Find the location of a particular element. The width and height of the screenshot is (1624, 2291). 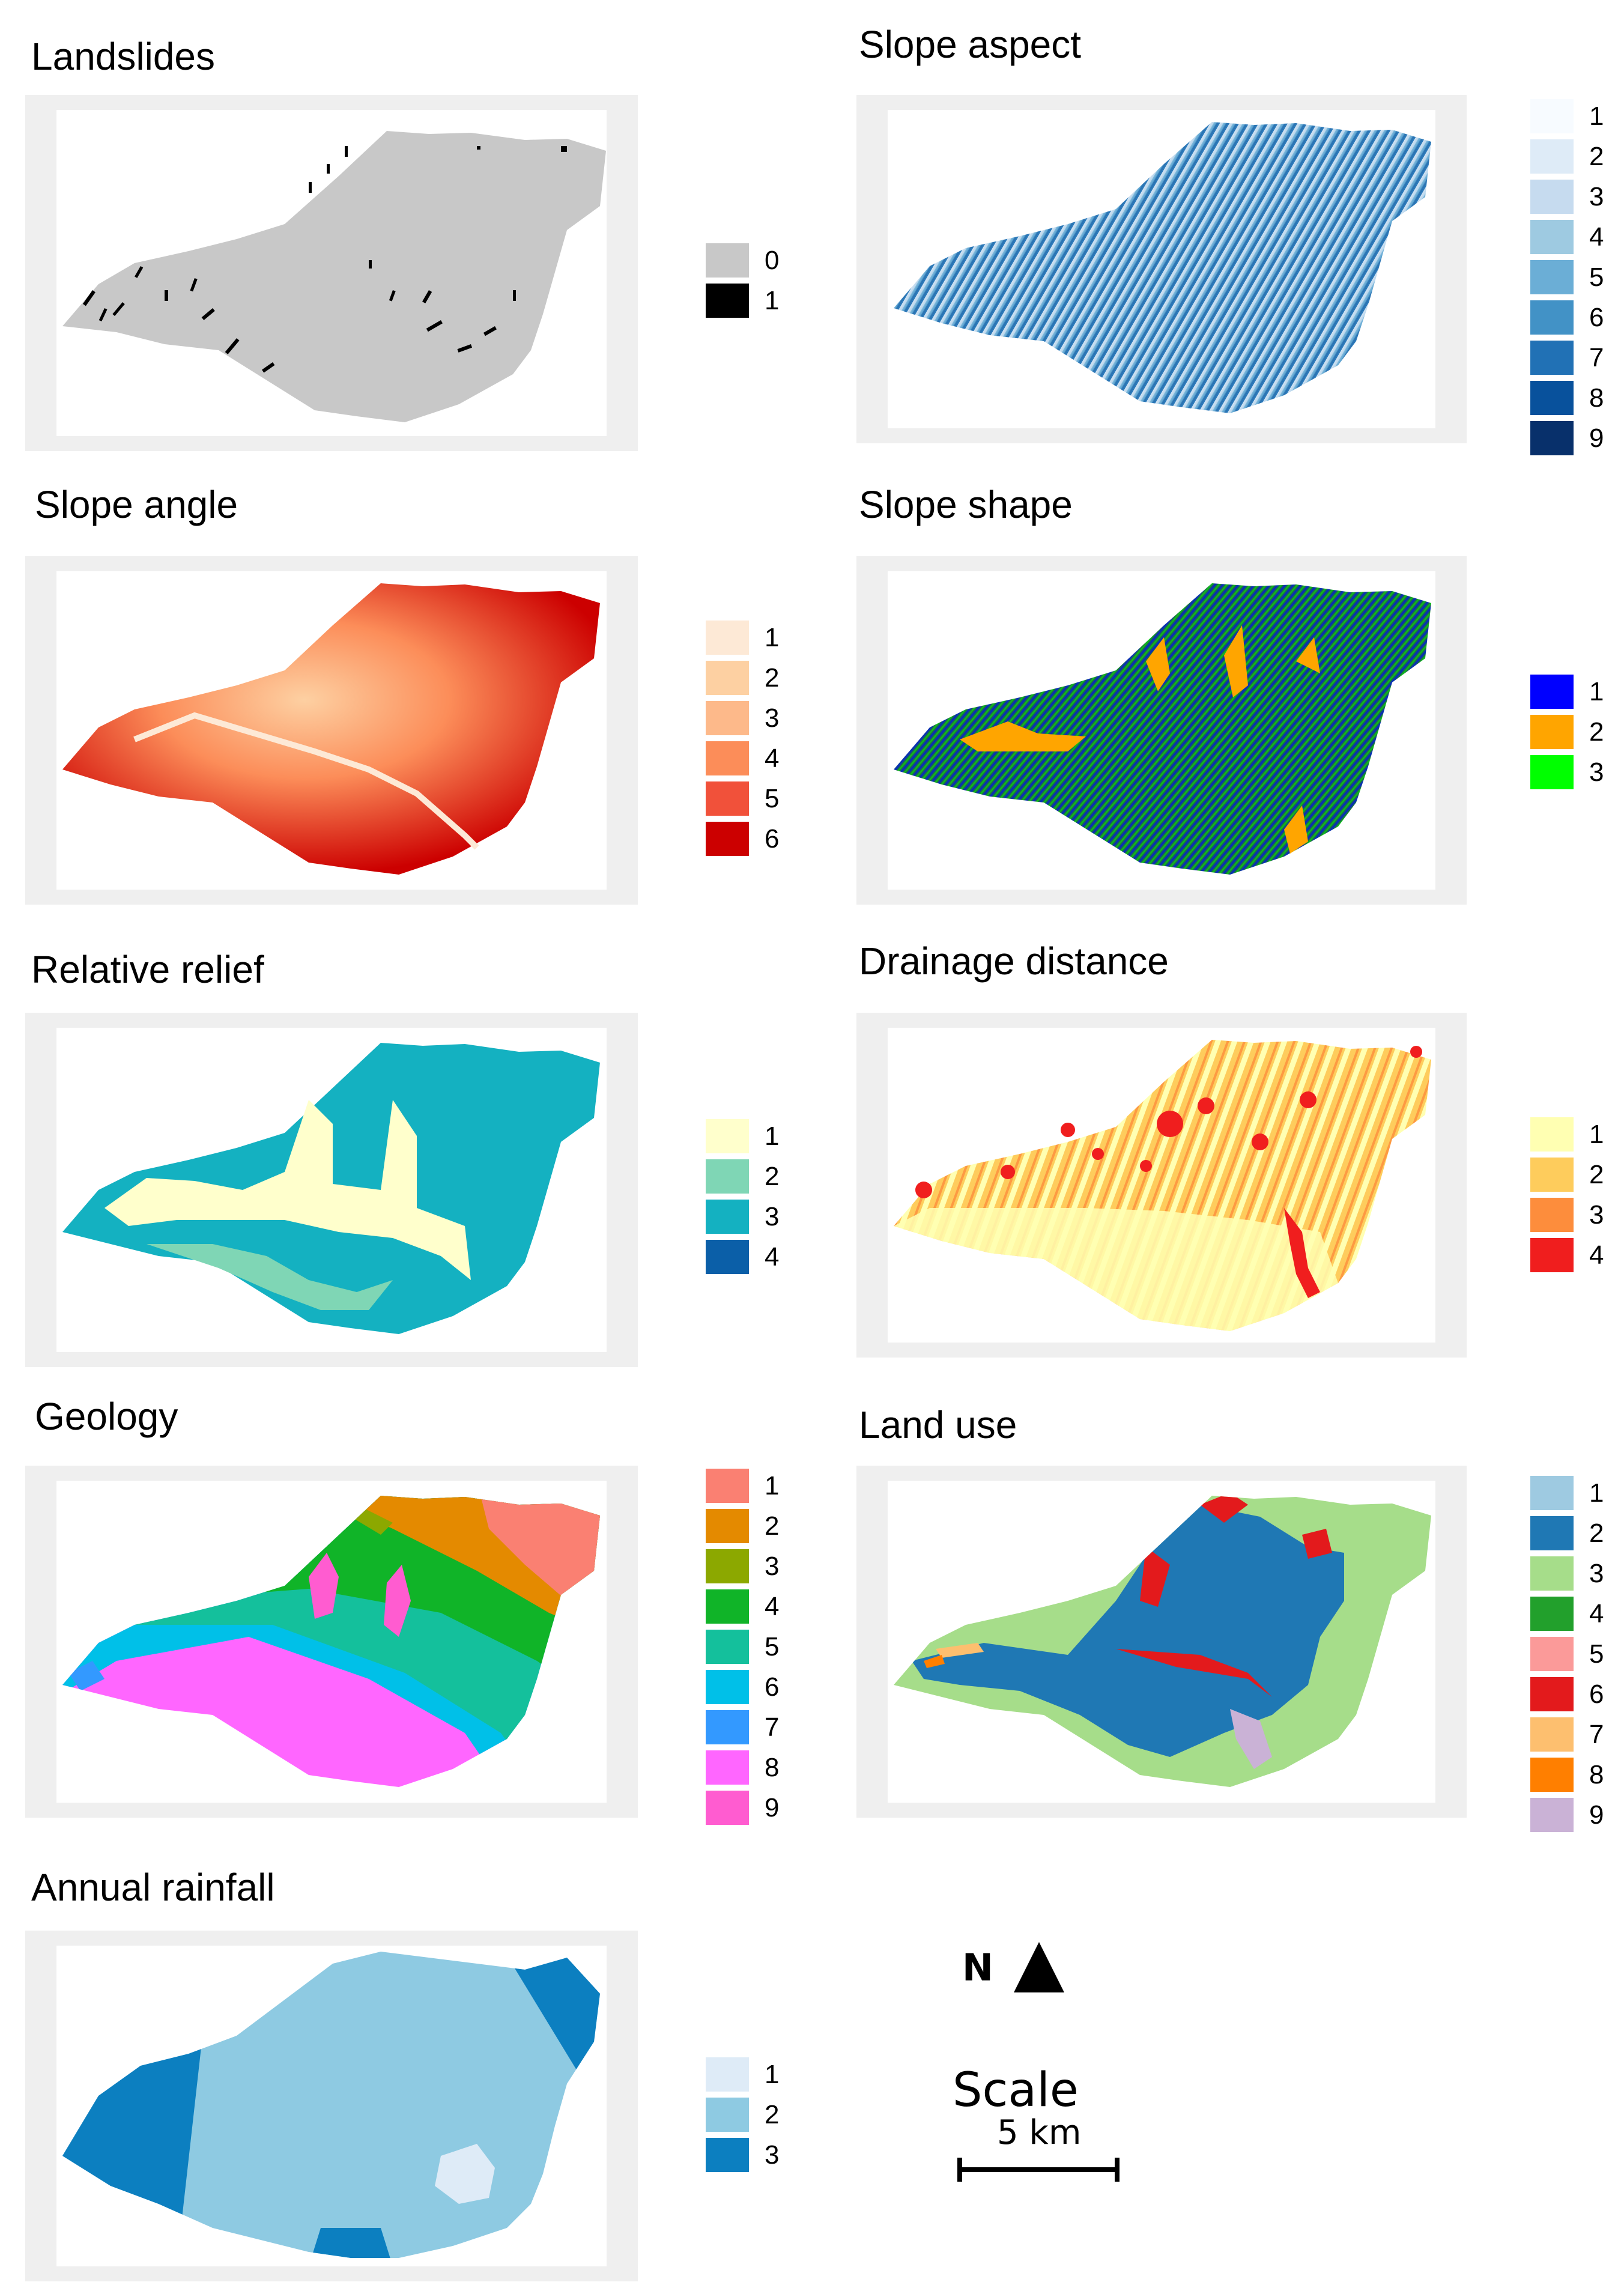

relative-relief-map is located at coordinates (331, 1188).